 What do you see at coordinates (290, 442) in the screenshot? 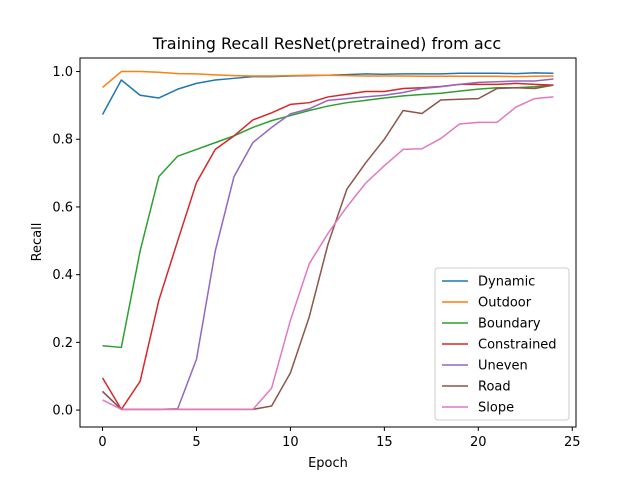
I see `x-tick-label: 10` at bounding box center [290, 442].